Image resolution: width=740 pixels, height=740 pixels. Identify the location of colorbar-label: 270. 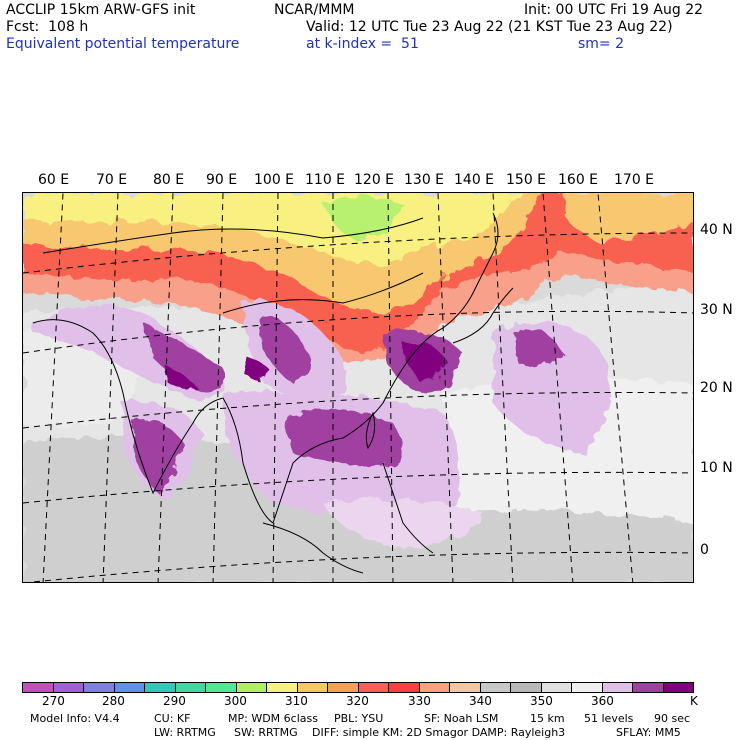
(53, 701).